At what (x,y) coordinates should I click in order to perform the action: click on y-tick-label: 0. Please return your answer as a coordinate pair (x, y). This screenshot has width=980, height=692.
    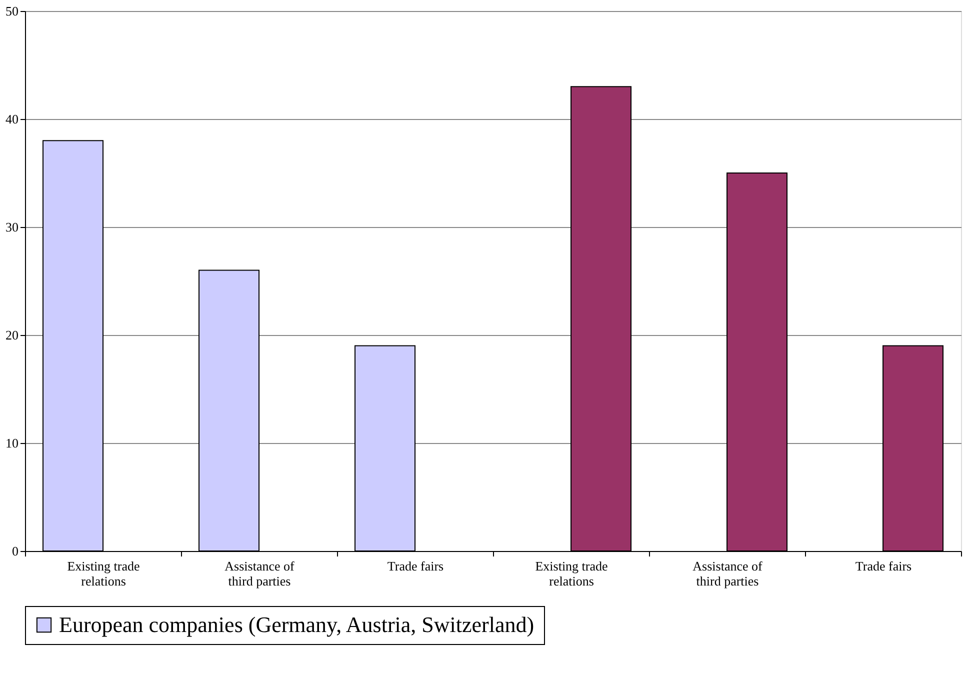
    Looking at the image, I should click on (15, 551).